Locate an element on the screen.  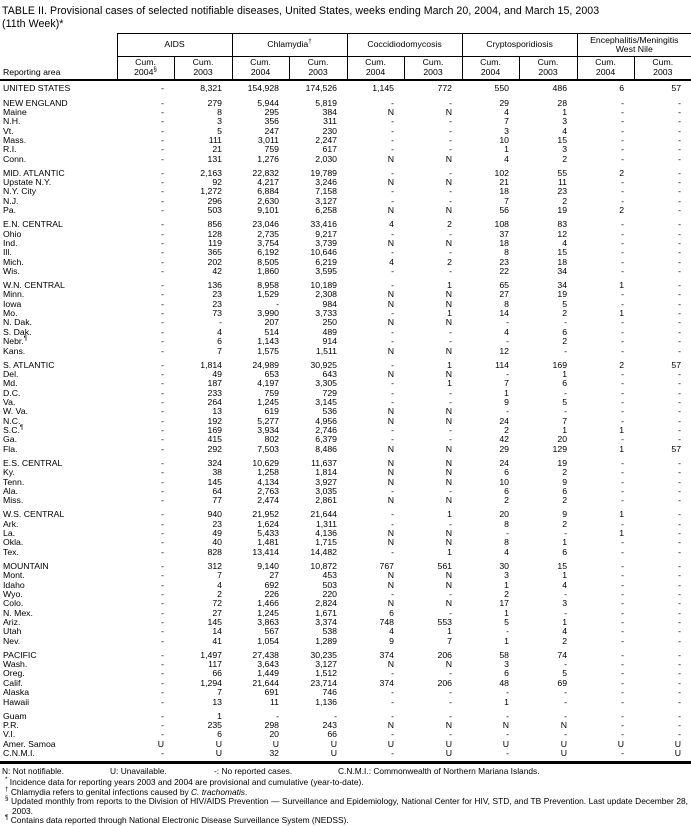
table-cell: 3,127 is located at coordinates (326, 200).